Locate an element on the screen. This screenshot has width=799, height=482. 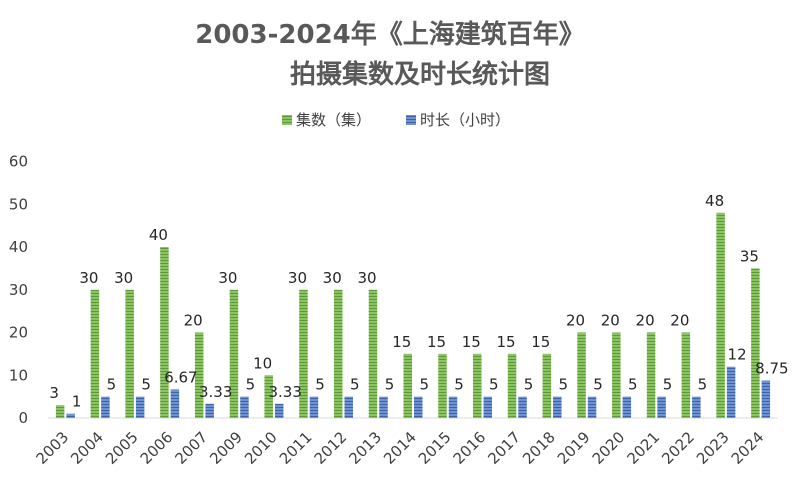
data-label-duration-2013: 5 is located at coordinates (390, 385).